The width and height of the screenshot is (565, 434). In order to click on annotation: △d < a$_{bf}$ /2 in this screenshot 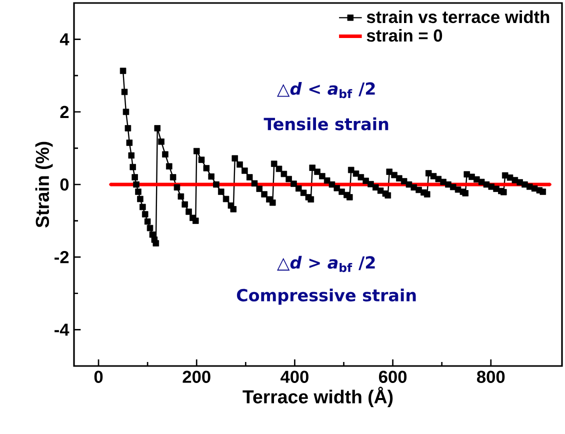, I will do `click(325, 90)`.